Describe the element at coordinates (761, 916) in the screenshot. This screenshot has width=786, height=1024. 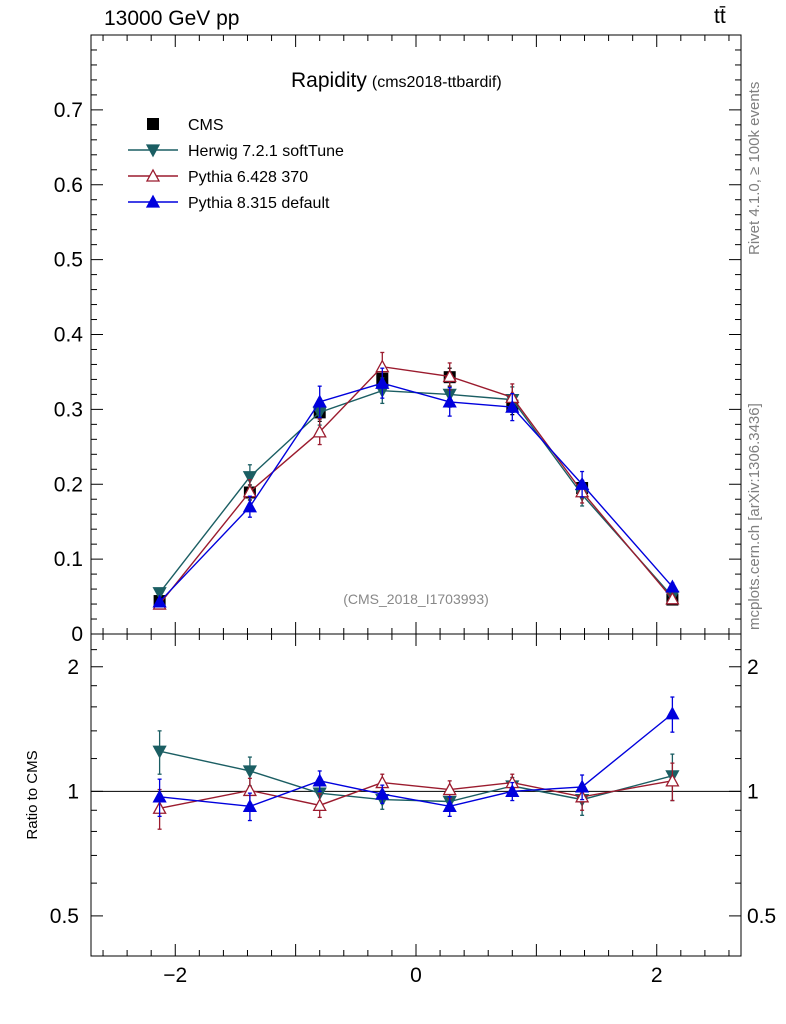
I see `ratio-tick-label-right: 0.5` at that location.